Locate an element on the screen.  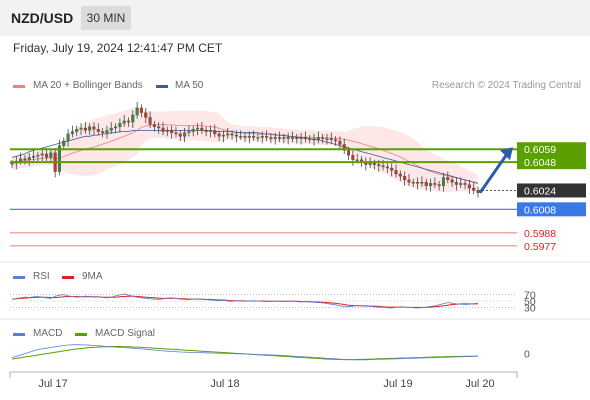
rsi-legend-swatch is located at coordinates (19, 277).